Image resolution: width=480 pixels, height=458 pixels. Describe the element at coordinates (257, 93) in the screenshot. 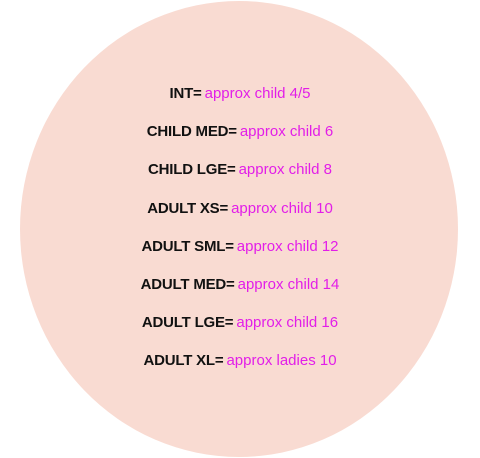

I see `size-equivalent: approx child 4/5` at that location.